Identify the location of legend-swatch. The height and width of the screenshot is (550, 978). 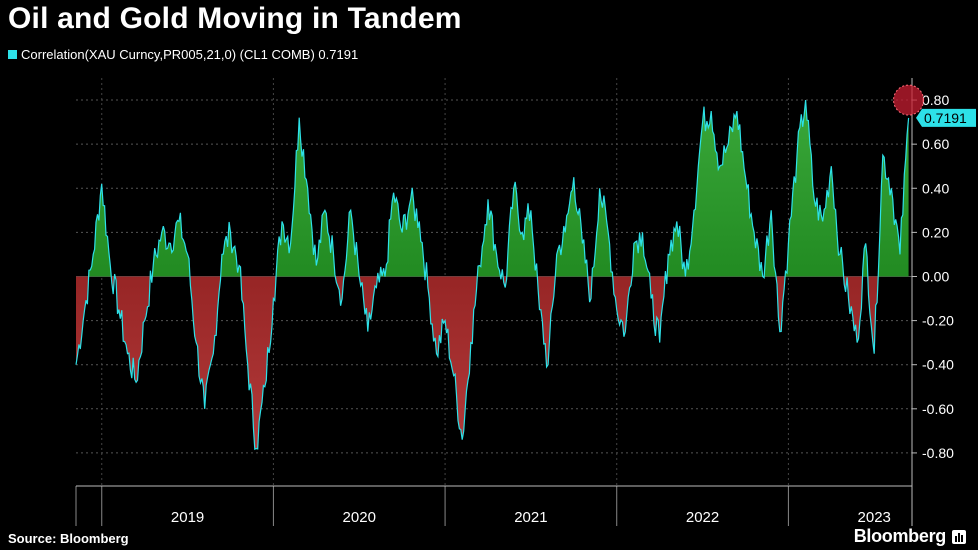
(12, 54).